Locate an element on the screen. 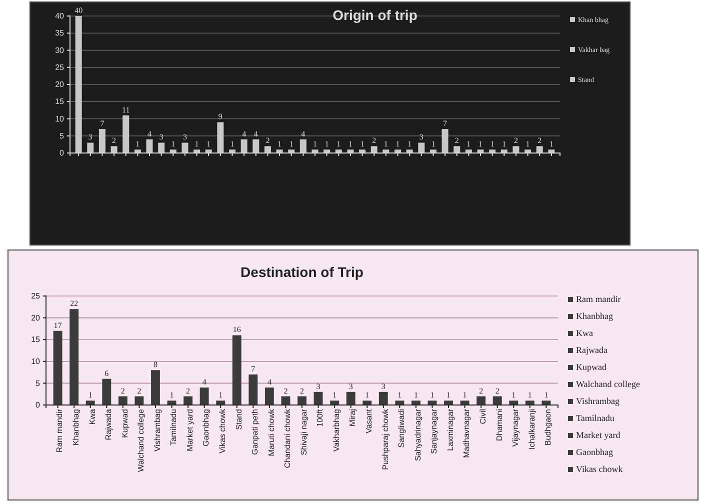 This screenshot has width=706, height=503. data-label: 8 is located at coordinates (155, 365).